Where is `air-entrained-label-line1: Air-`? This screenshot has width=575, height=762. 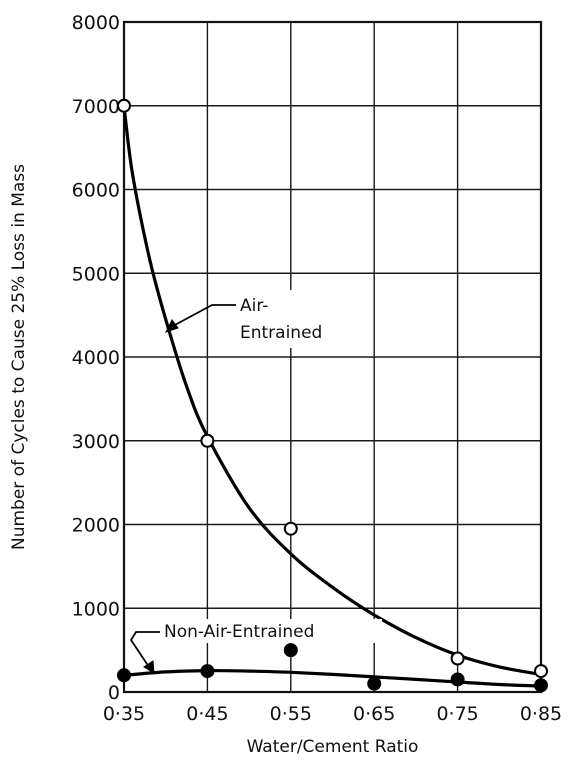
air-entrained-label-line1: Air- is located at coordinates (254, 306).